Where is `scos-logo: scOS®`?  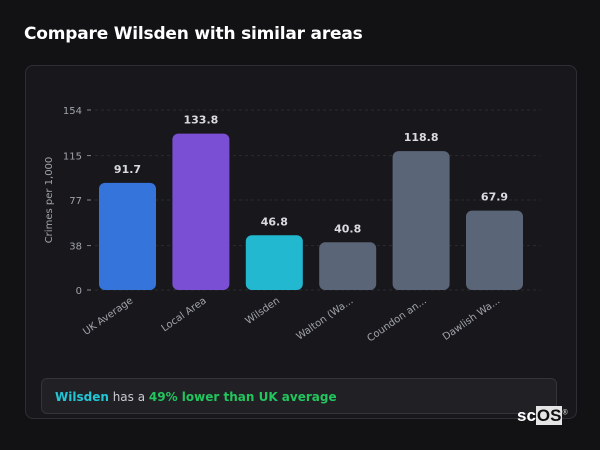 scos-logo: scOS® is located at coordinates (542, 416).